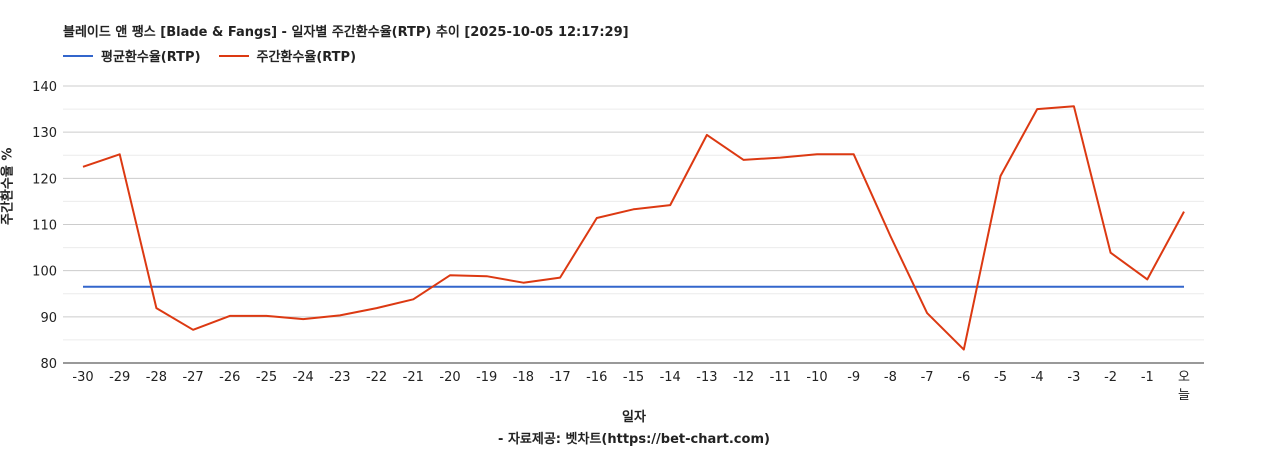 This screenshot has width=1268, height=450. Describe the element at coordinates (44, 133) in the screenshot. I see `y-tick-label: 130` at that location.